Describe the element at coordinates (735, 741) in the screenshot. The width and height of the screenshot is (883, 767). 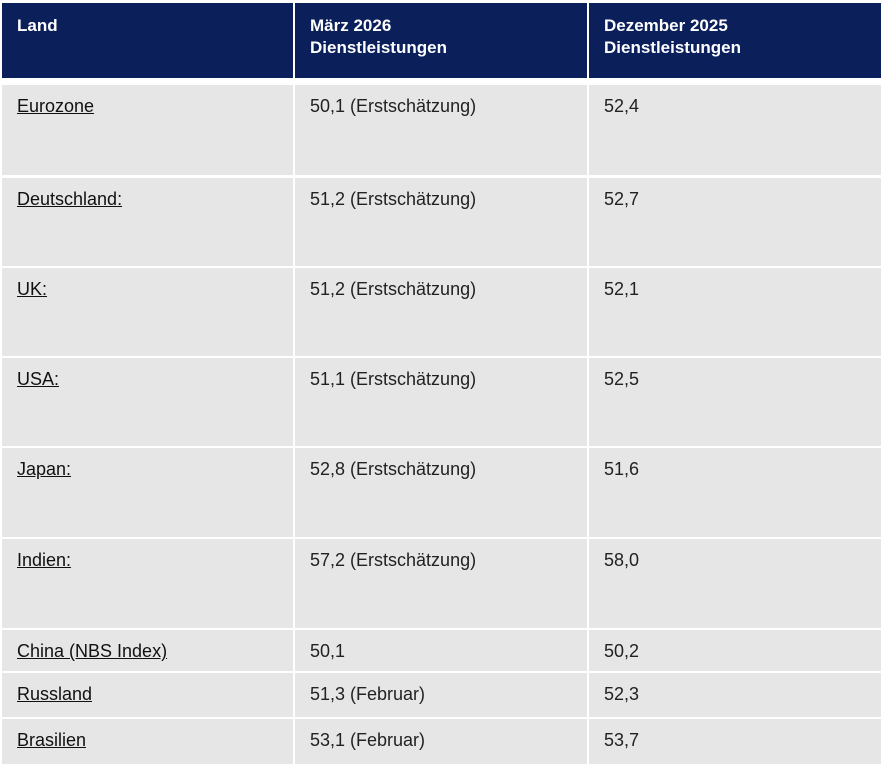
I see `value-cell: 53,7` at that location.